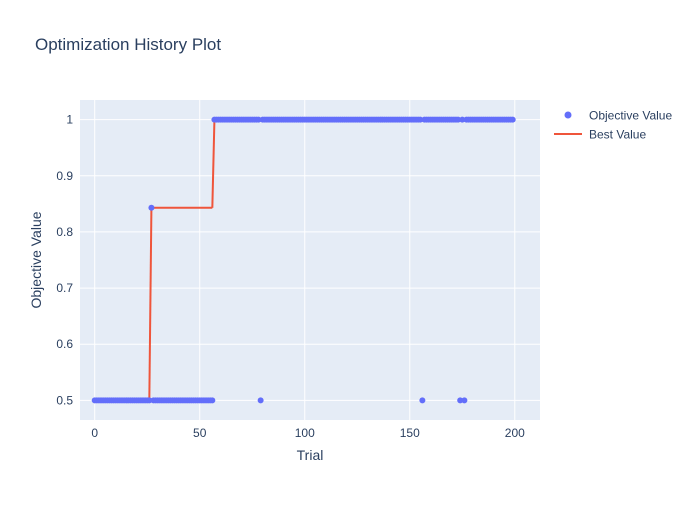 Image resolution: width=700 pixels, height=505 pixels. I want to click on x-tick-label: 0, so click(94, 433).